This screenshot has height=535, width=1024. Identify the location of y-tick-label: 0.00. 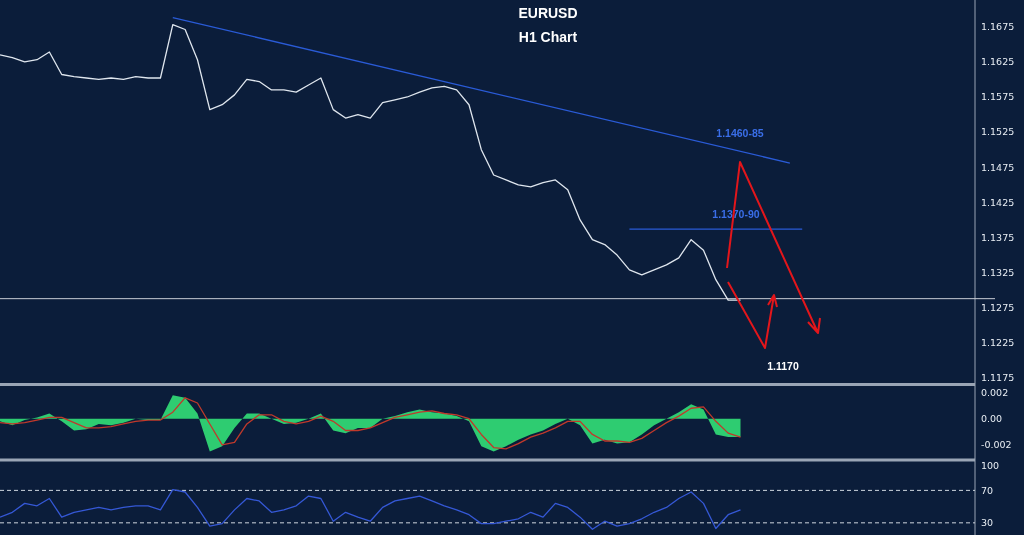
(992, 419).